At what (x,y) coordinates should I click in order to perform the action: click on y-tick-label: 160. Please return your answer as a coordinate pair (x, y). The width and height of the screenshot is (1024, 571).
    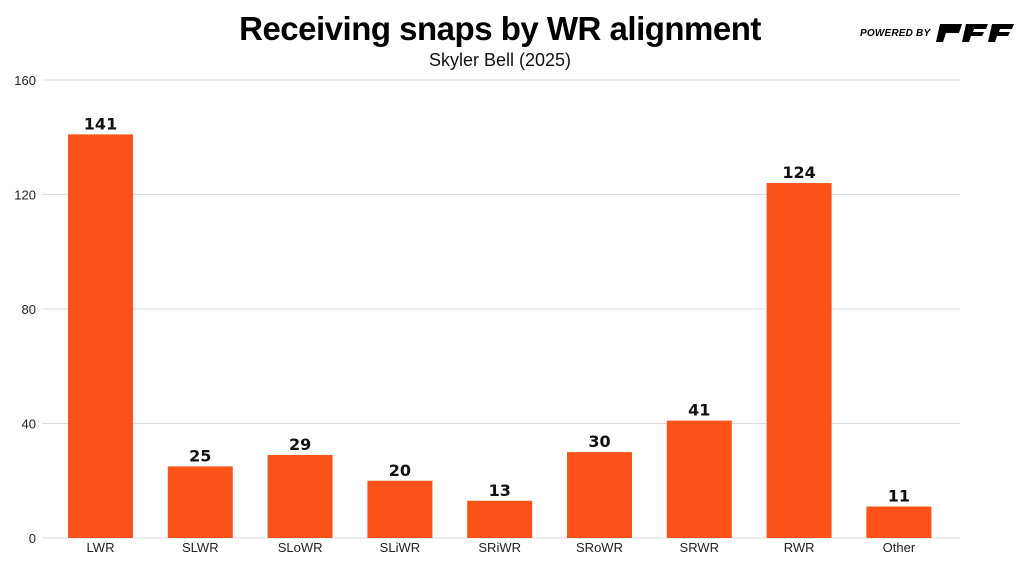
    Looking at the image, I should click on (25, 80).